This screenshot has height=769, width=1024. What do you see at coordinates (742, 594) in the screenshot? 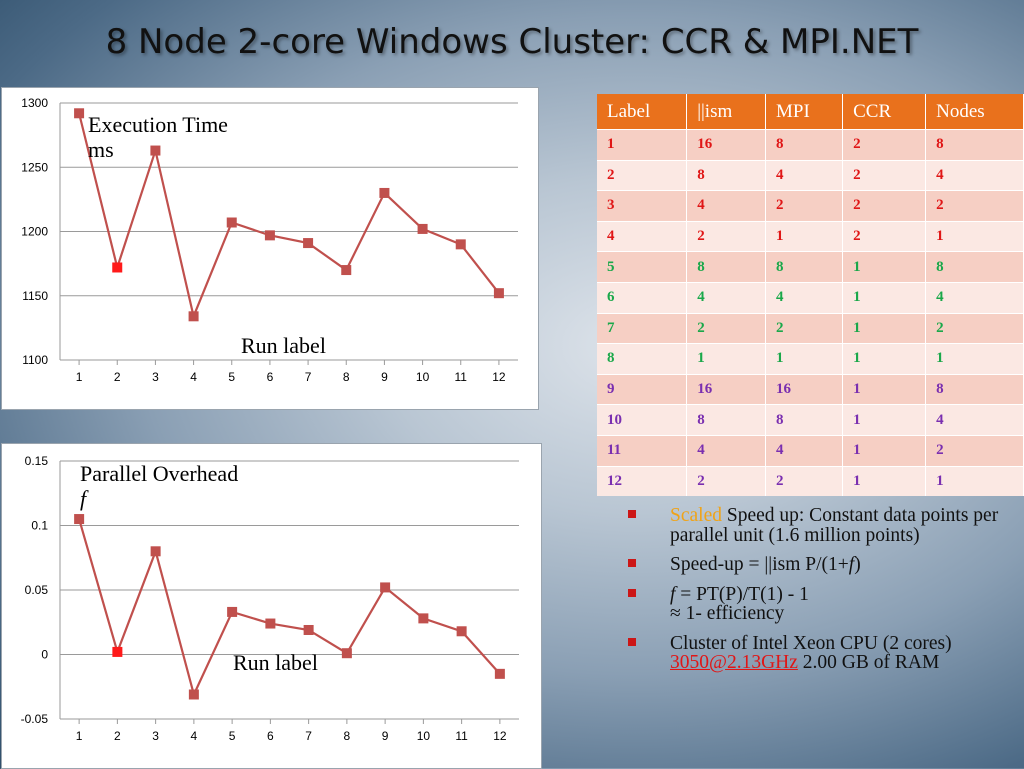
I see `bullet-3-text-a: = PT(P)/T(1) - 1` at bounding box center [742, 594].